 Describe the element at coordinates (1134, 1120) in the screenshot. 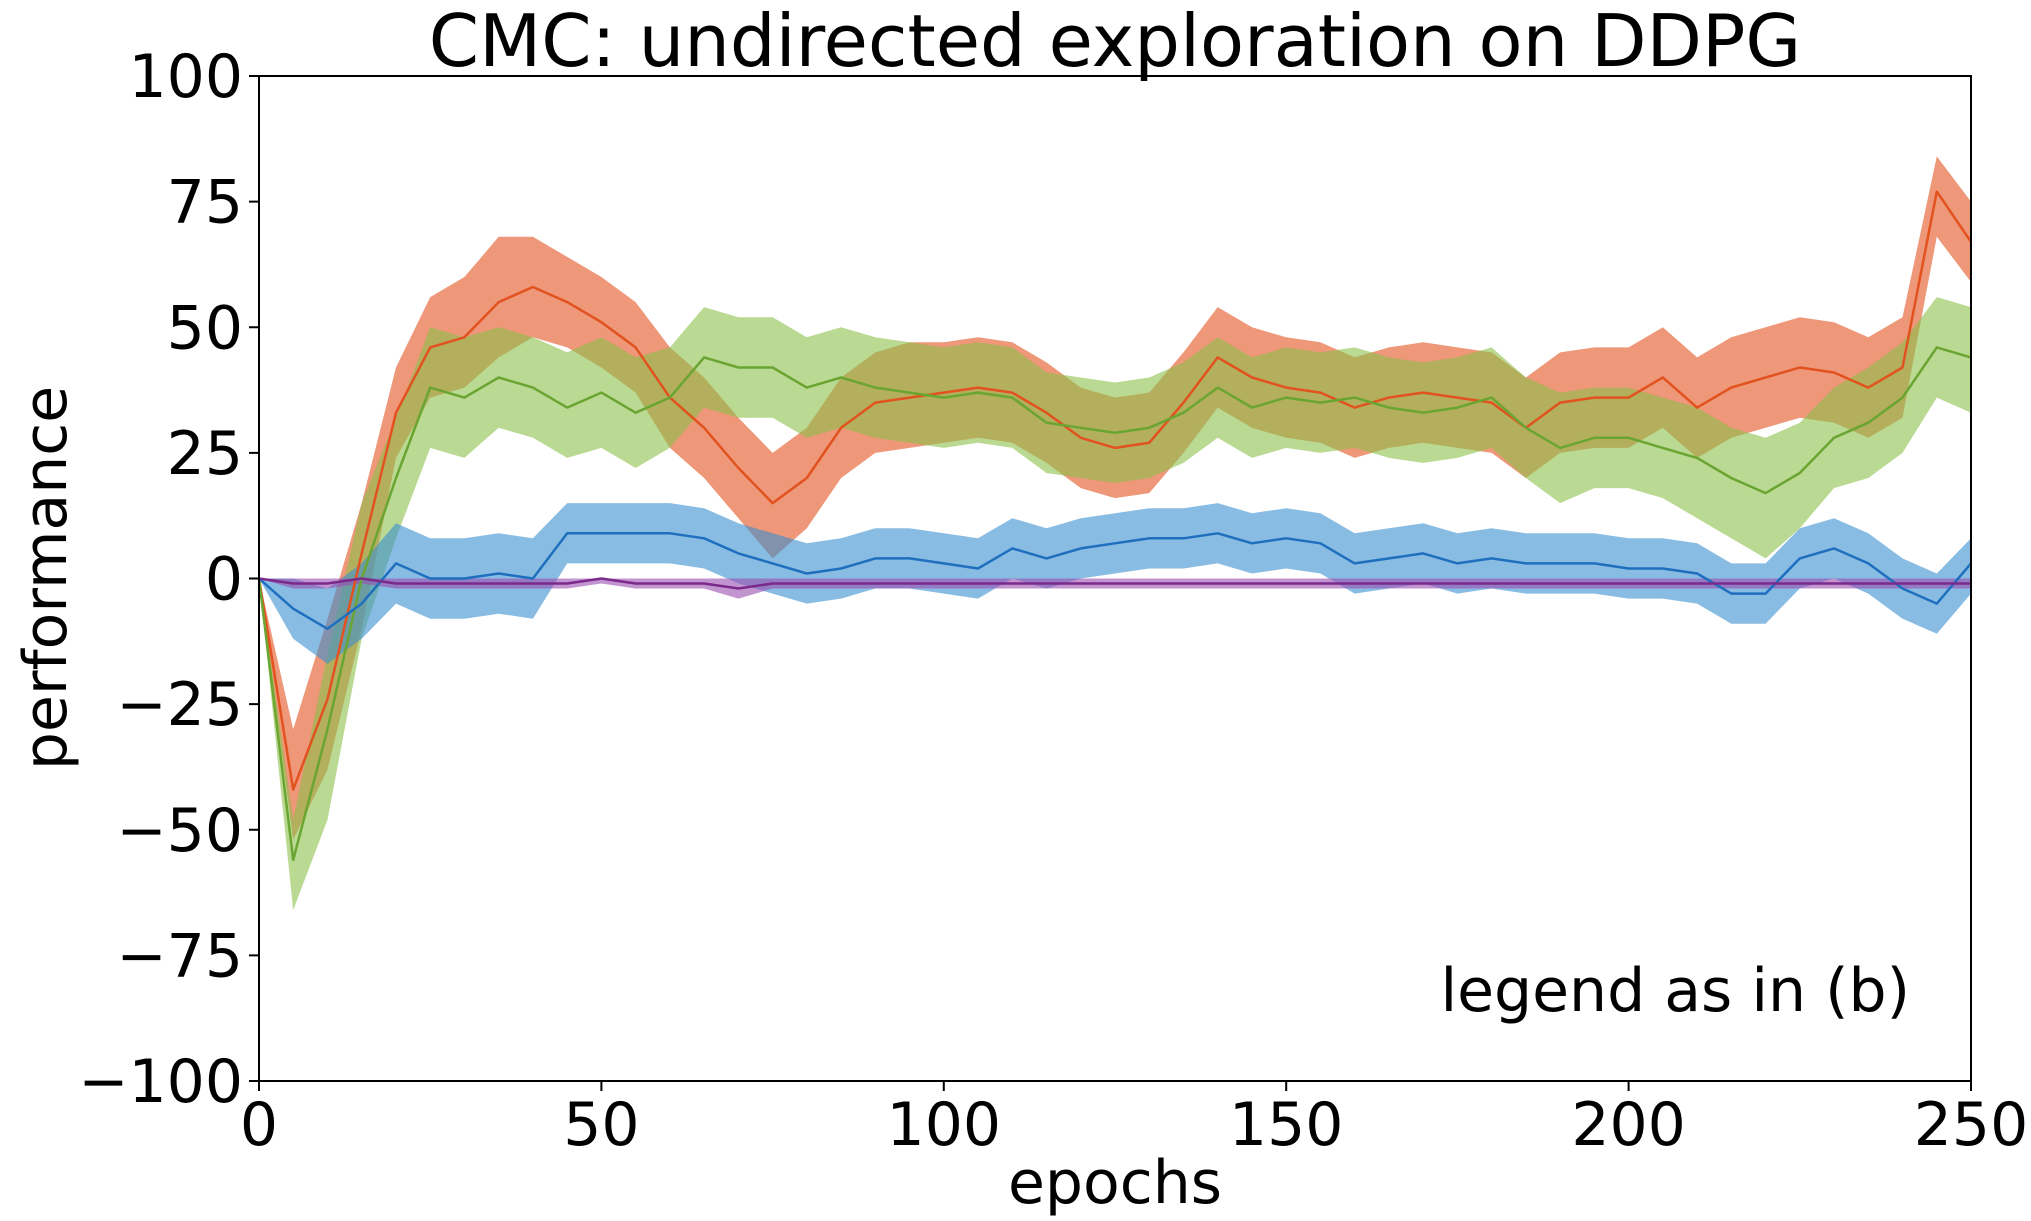

I see `x-axis-ticks: 0 50 100 150 200 250` at that location.